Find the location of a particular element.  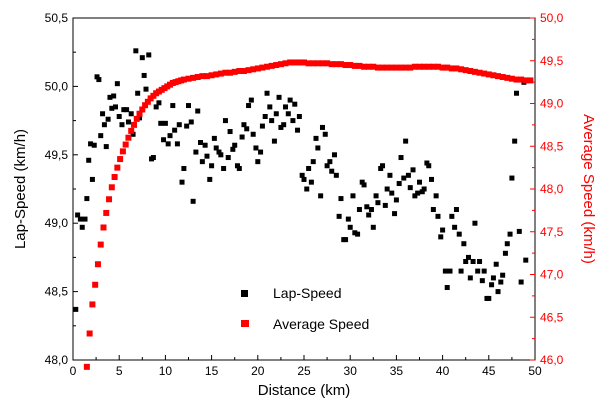

x-tick-label: 5 is located at coordinates (119, 371).